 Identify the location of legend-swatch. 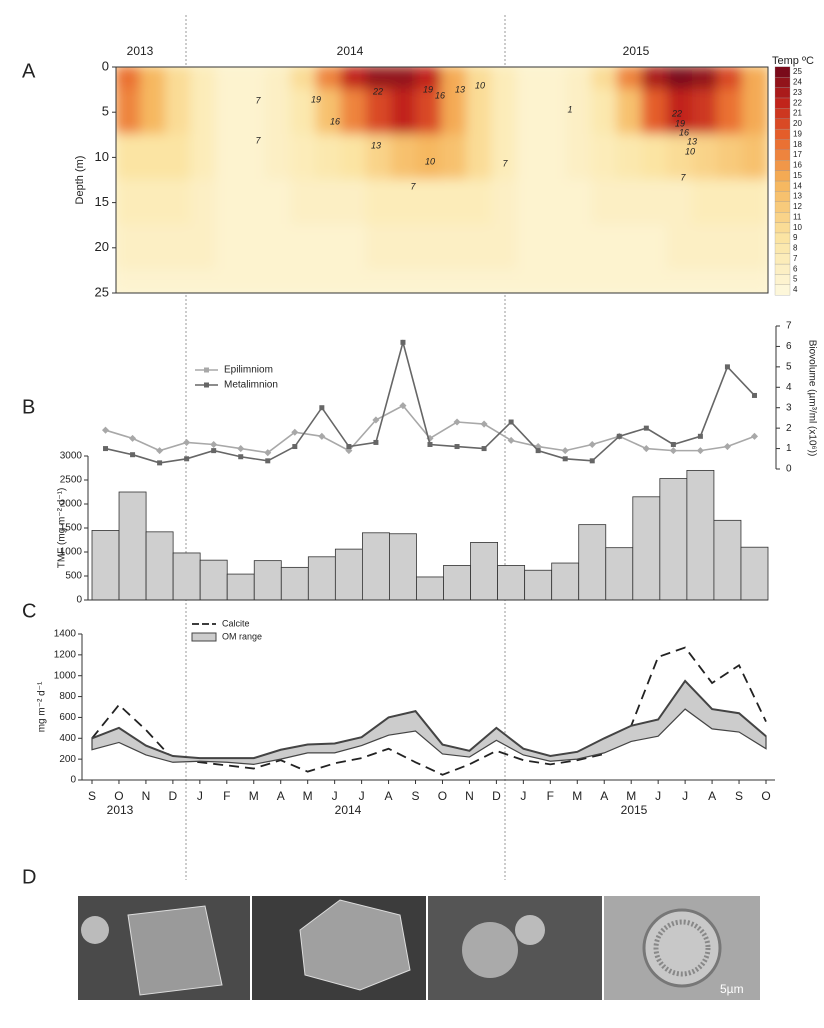
(204, 637).